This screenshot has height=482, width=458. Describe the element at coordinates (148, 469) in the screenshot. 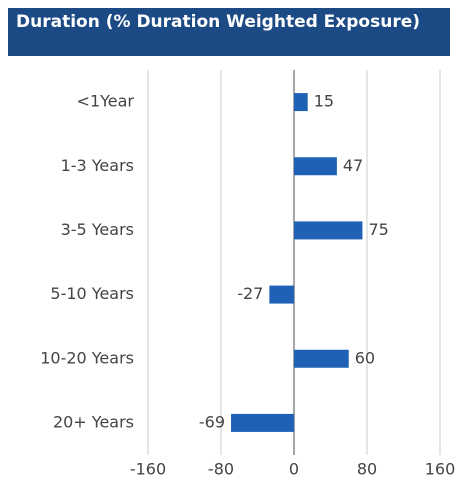

I see `x-tick-label: -160` at that location.